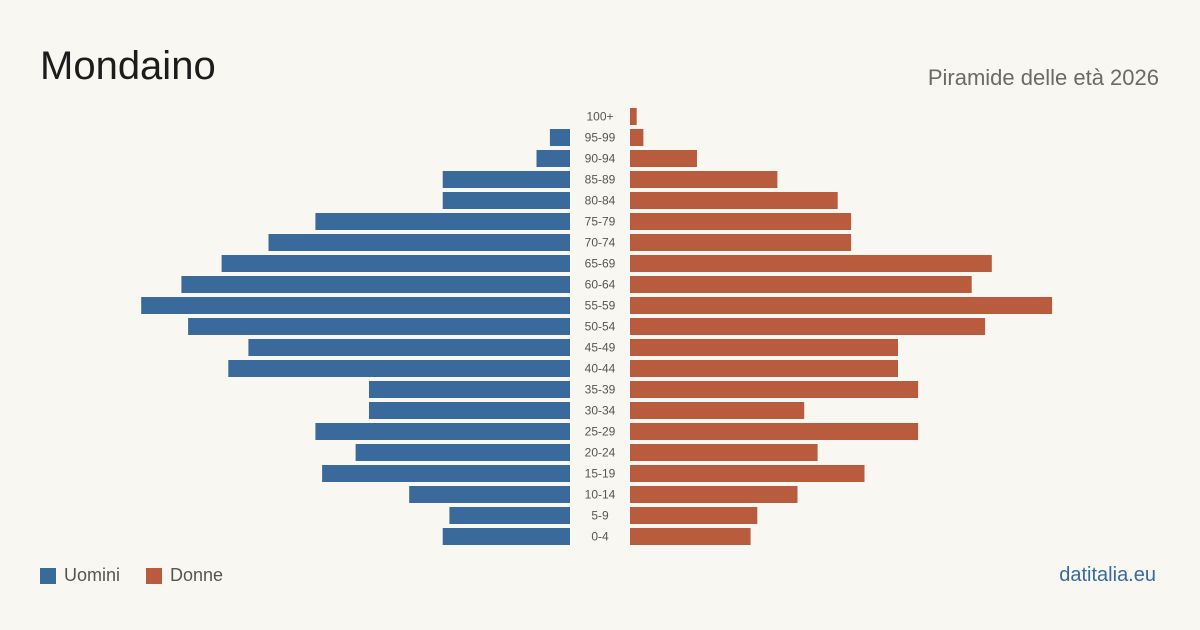 This screenshot has width=1200, height=630. I want to click on page-title: Mondaino, so click(128, 66).